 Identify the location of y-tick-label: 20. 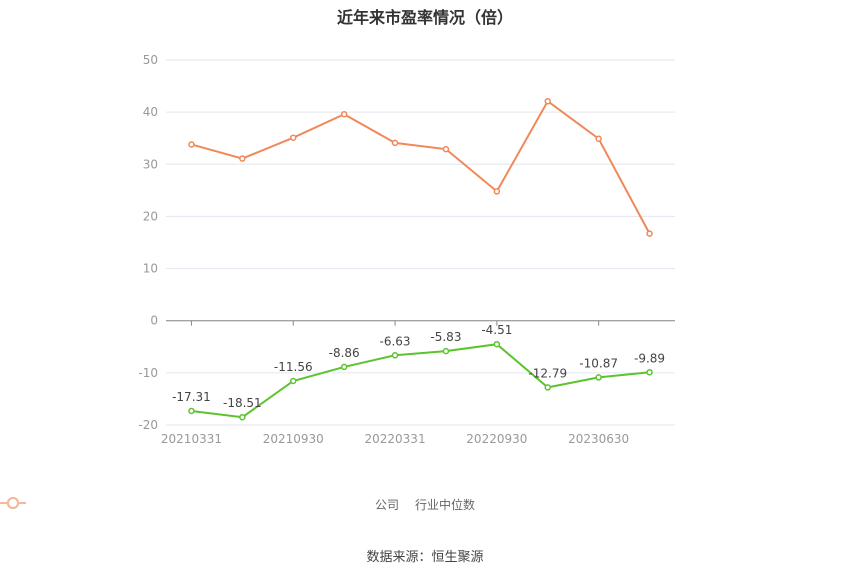
(150, 216).